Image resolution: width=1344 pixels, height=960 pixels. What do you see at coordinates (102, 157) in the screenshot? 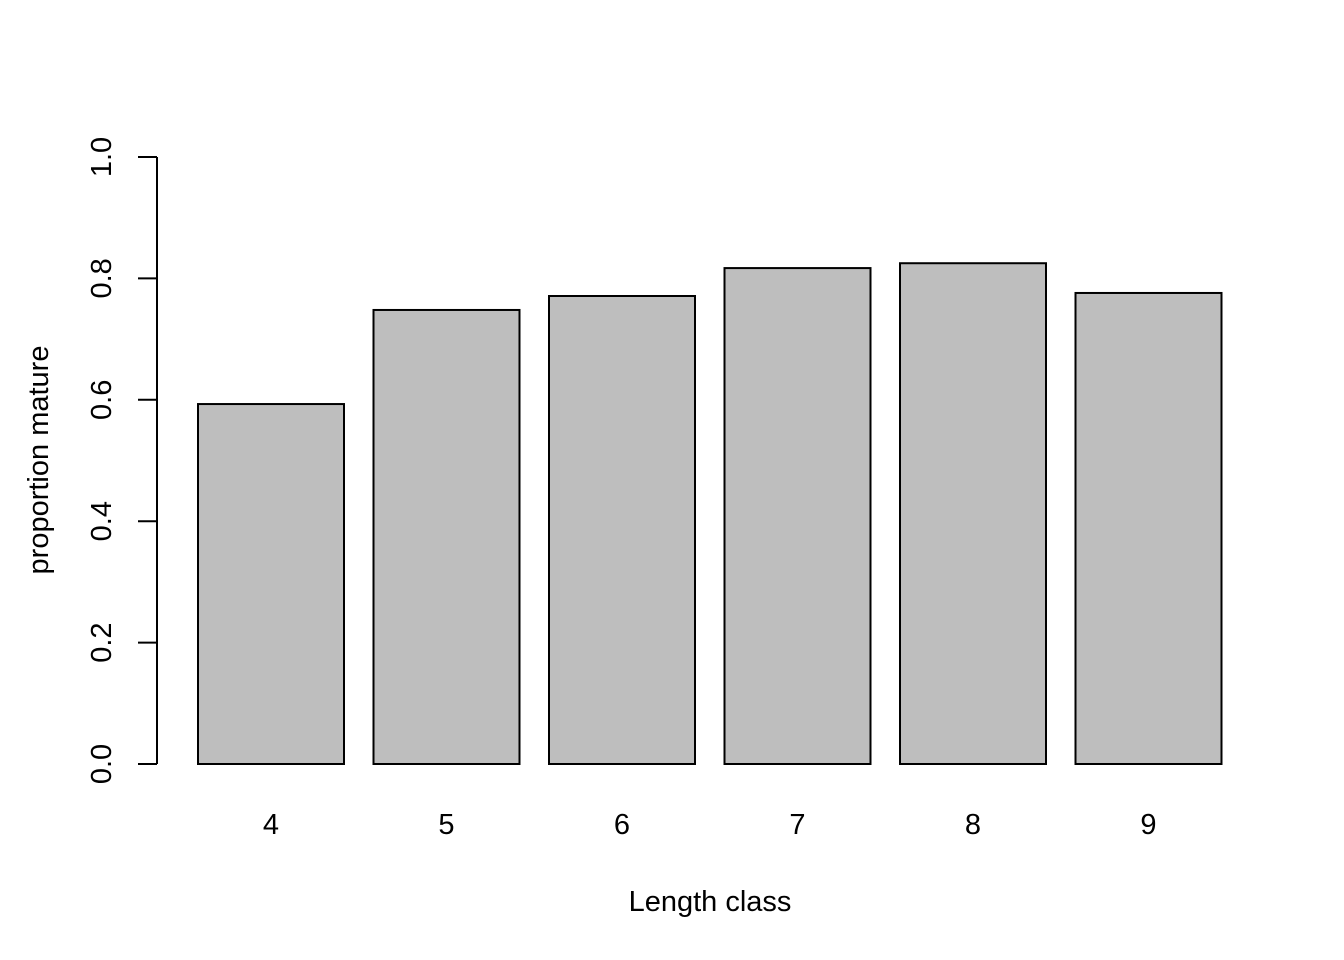
I see `y-tick-label: 1.0` at bounding box center [102, 157].